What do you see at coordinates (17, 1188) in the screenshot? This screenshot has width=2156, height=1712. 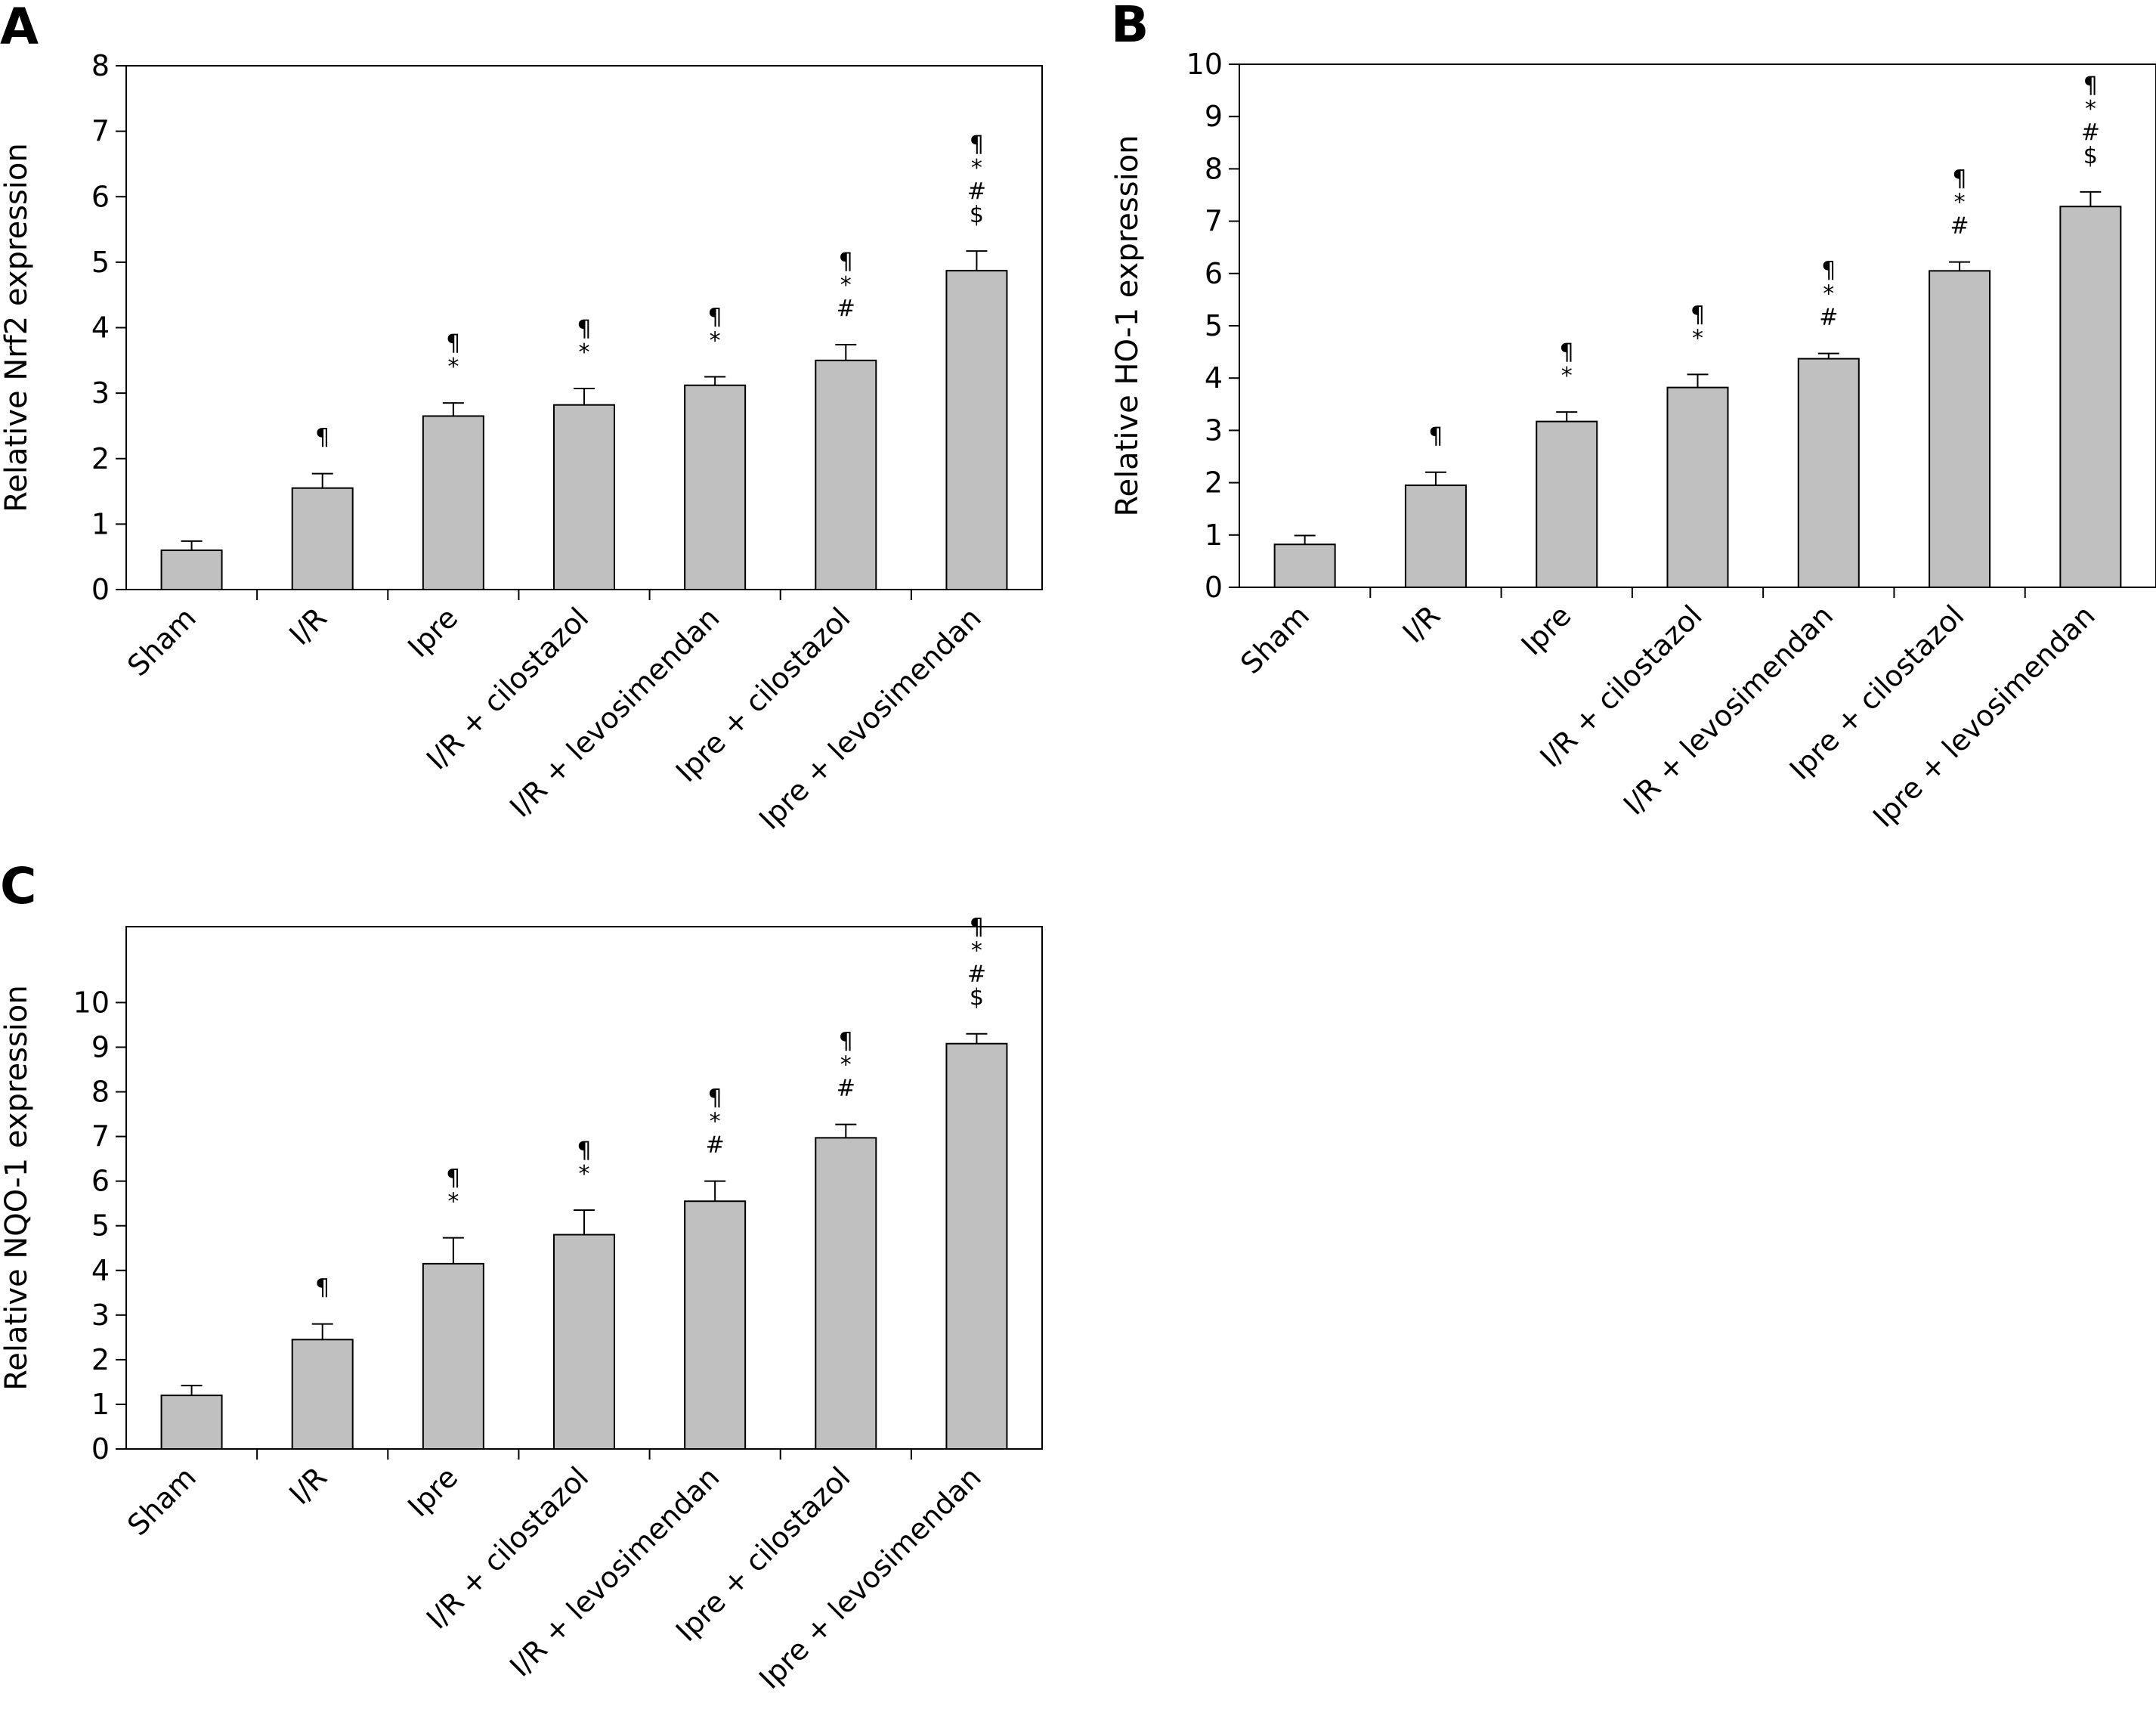 I see `y-axis-label: Relative NQO-1 expression` at bounding box center [17, 1188].